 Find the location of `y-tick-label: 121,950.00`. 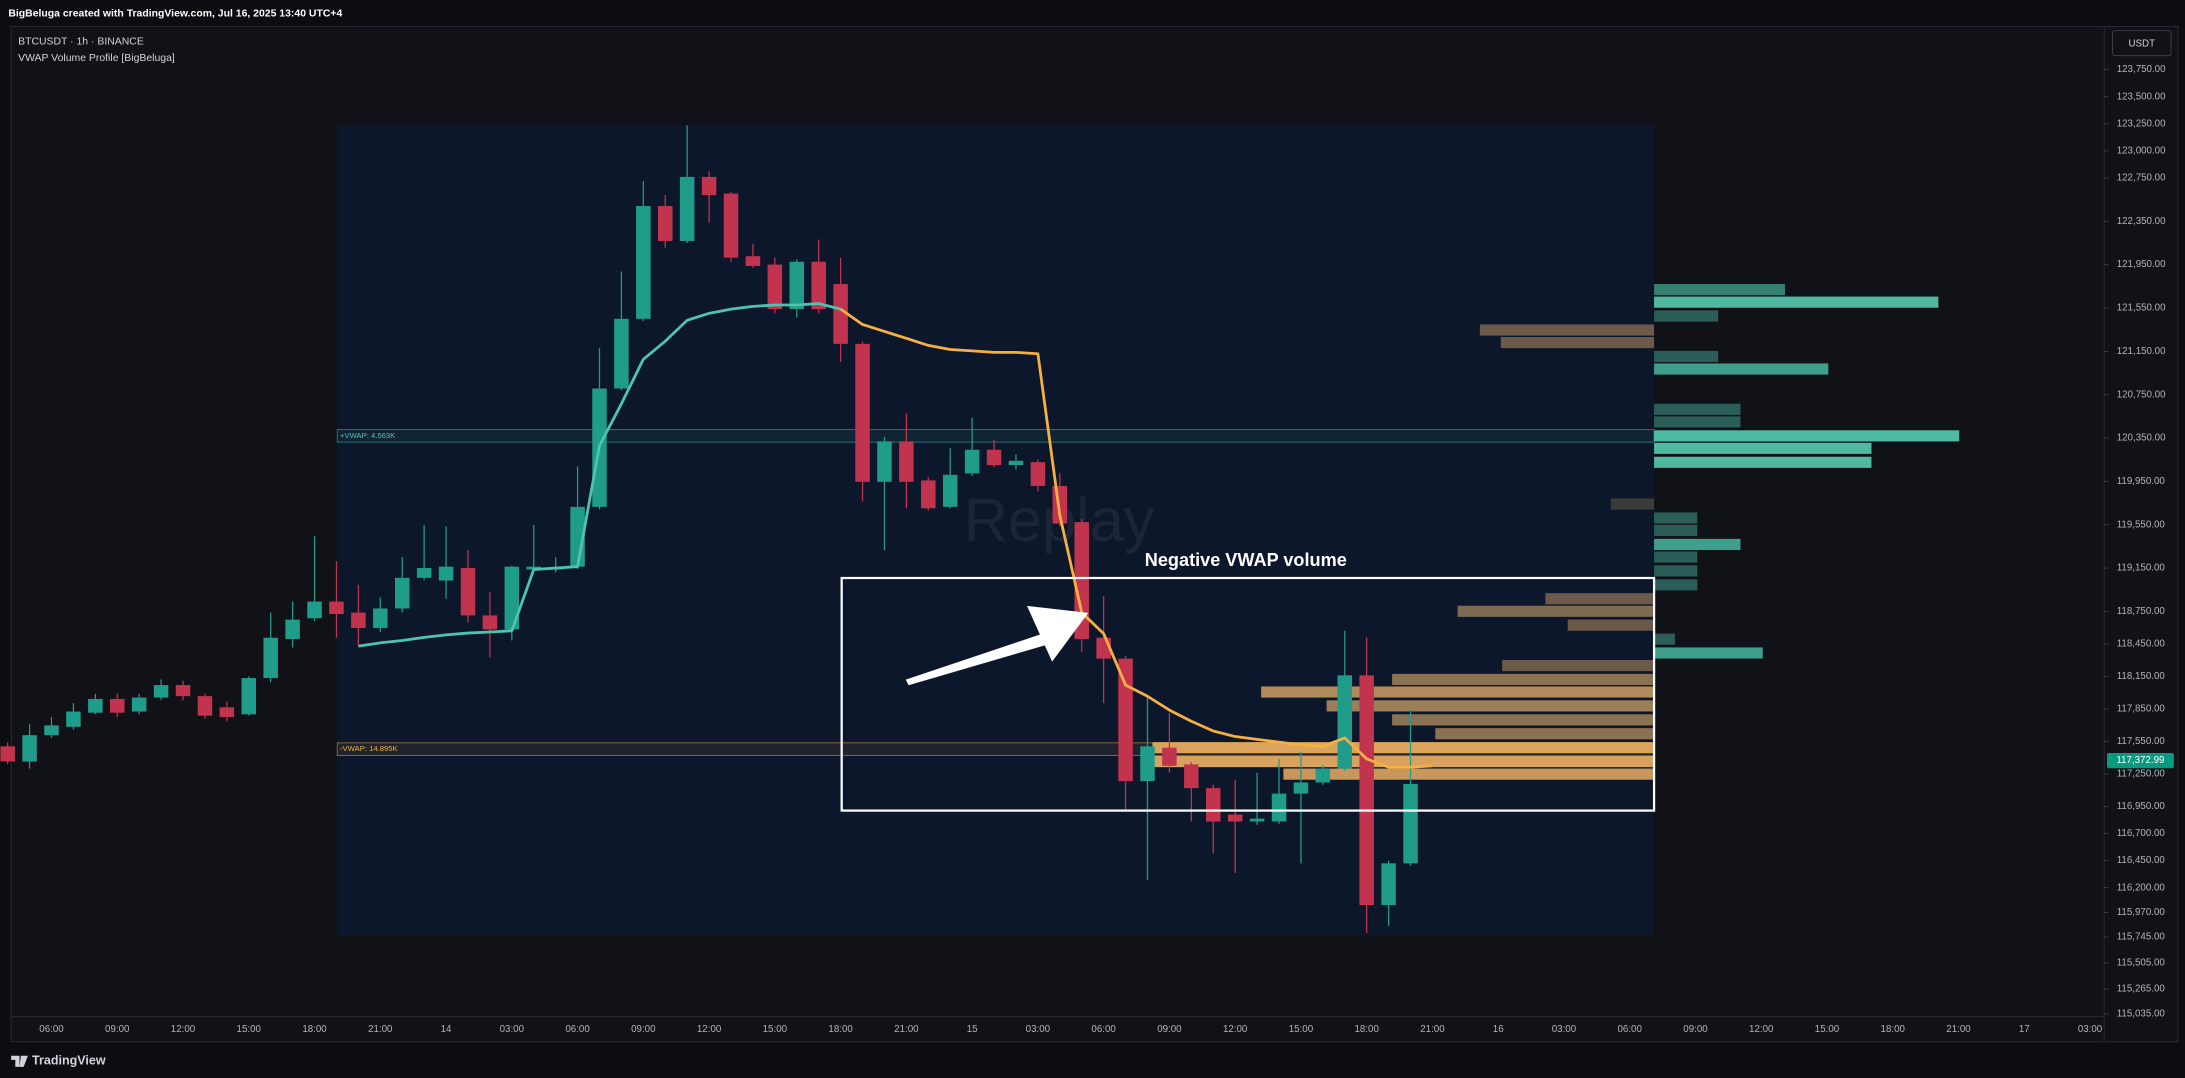

y-tick-label: 121,950.00 is located at coordinates (2141, 264).